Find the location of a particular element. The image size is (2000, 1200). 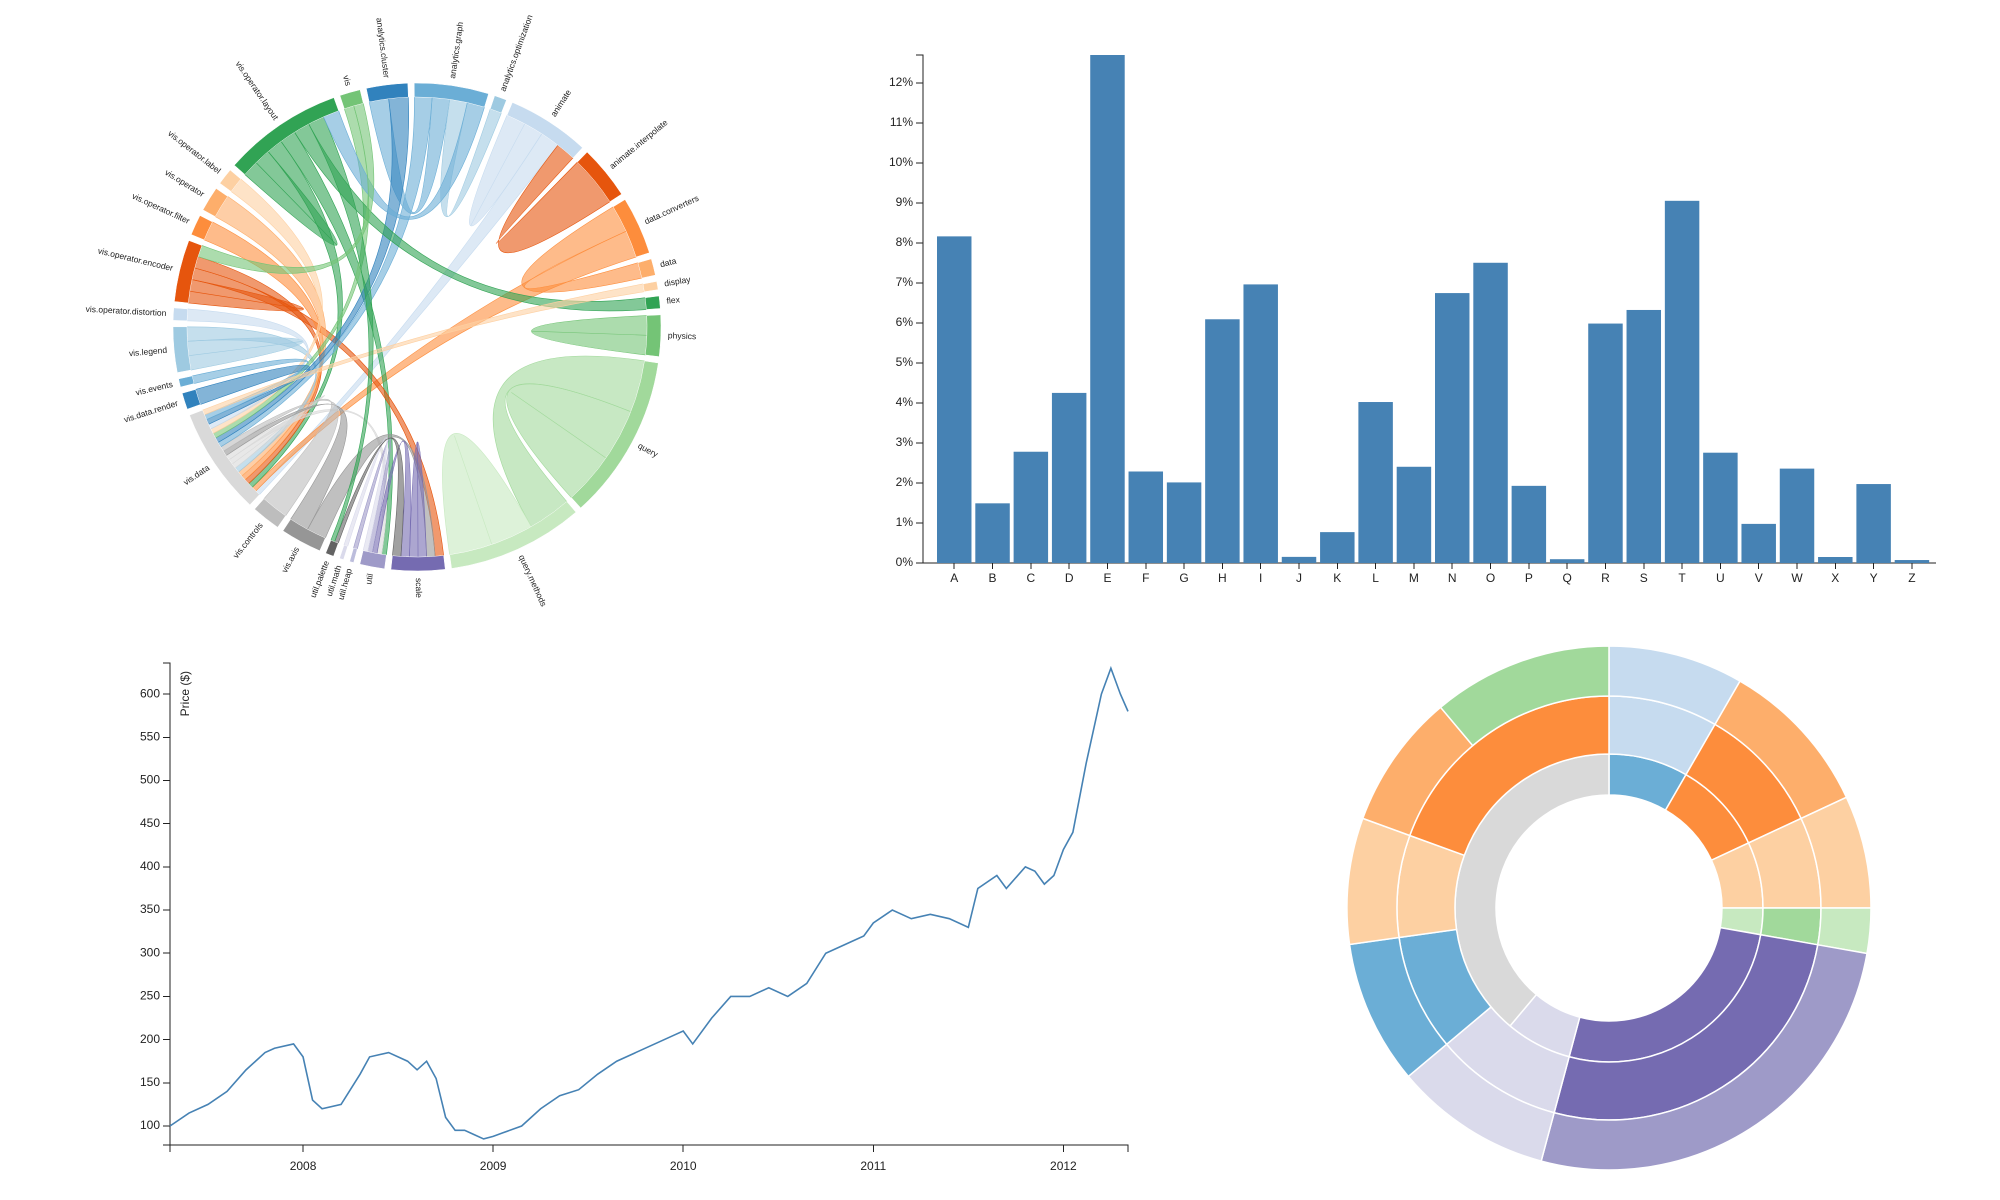

chord-label: data is located at coordinates (668, 263).